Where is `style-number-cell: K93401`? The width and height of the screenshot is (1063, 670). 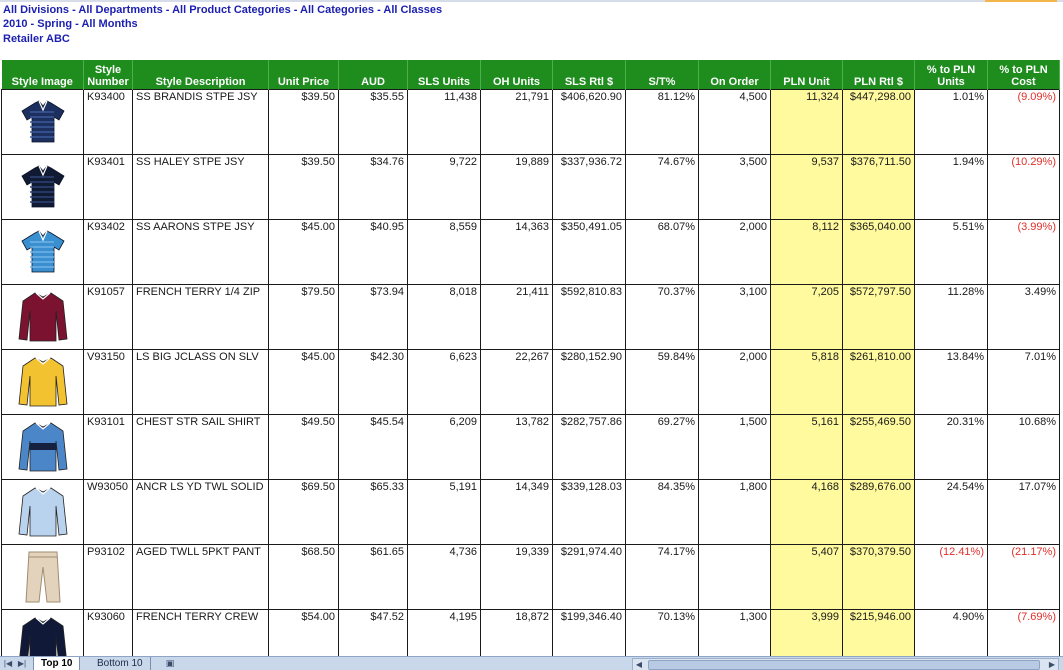 style-number-cell: K93401 is located at coordinates (108, 187).